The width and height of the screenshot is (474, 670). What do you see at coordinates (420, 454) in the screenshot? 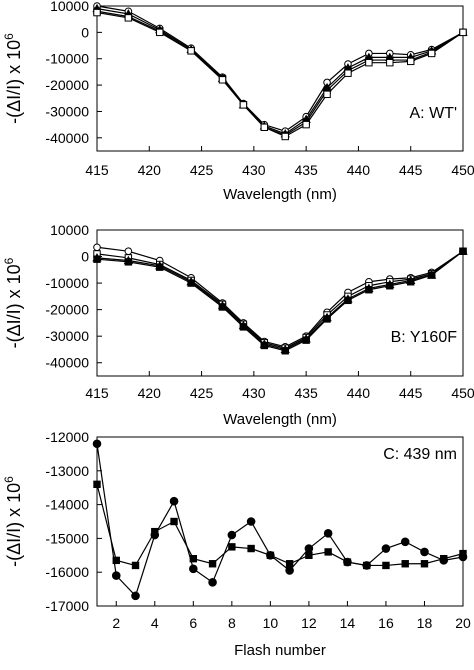
I see `panel-label: C: 439 nm` at bounding box center [420, 454].